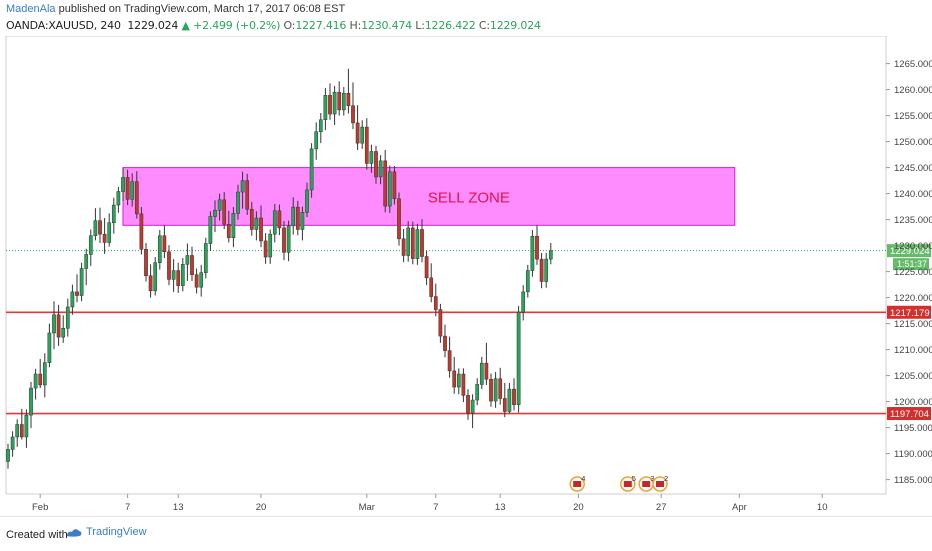 This screenshot has height=551, width=932. I want to click on y-tick-label: 1205.000, so click(913, 376).